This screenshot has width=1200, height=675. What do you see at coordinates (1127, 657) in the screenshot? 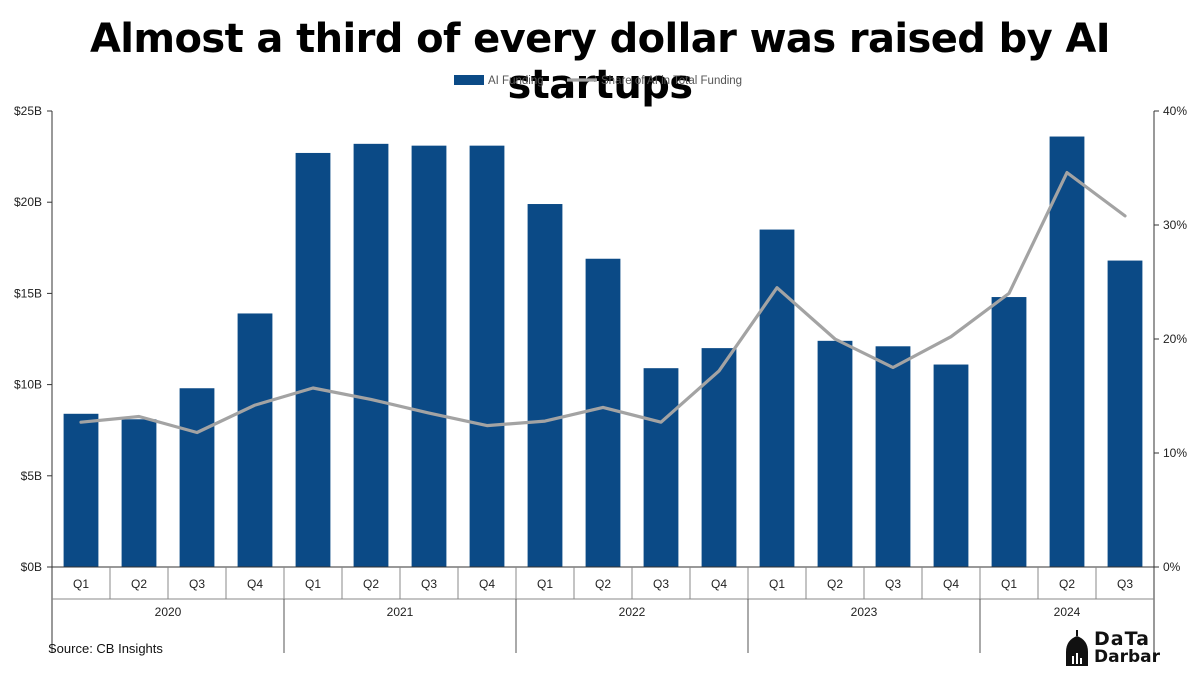
I see `logo-text-line2: Darbar` at bounding box center [1127, 657].